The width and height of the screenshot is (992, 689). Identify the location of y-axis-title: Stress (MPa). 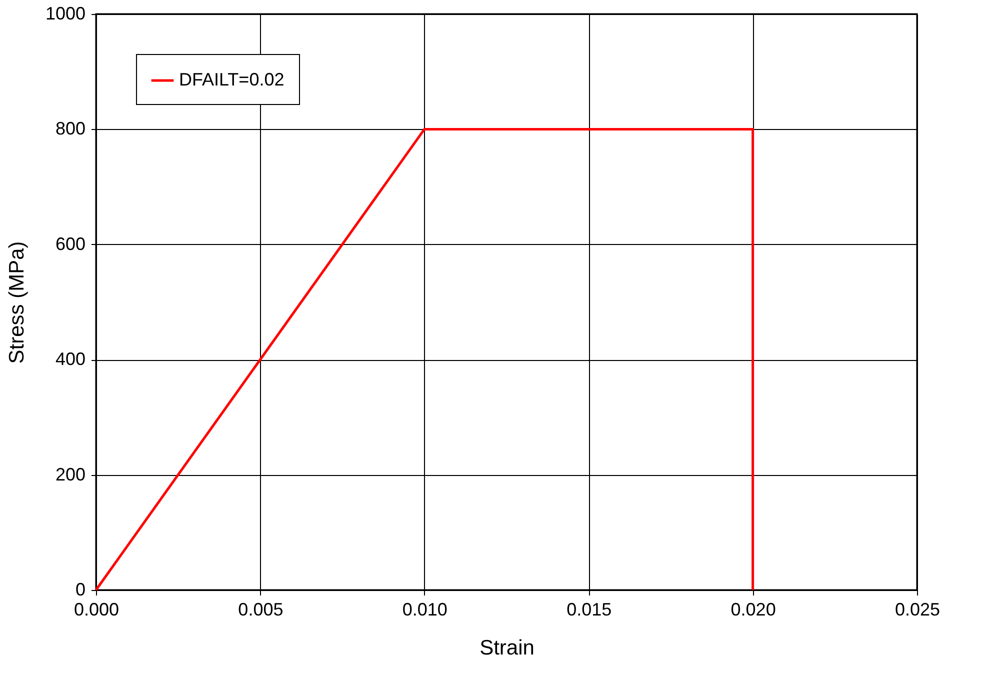
(16, 302).